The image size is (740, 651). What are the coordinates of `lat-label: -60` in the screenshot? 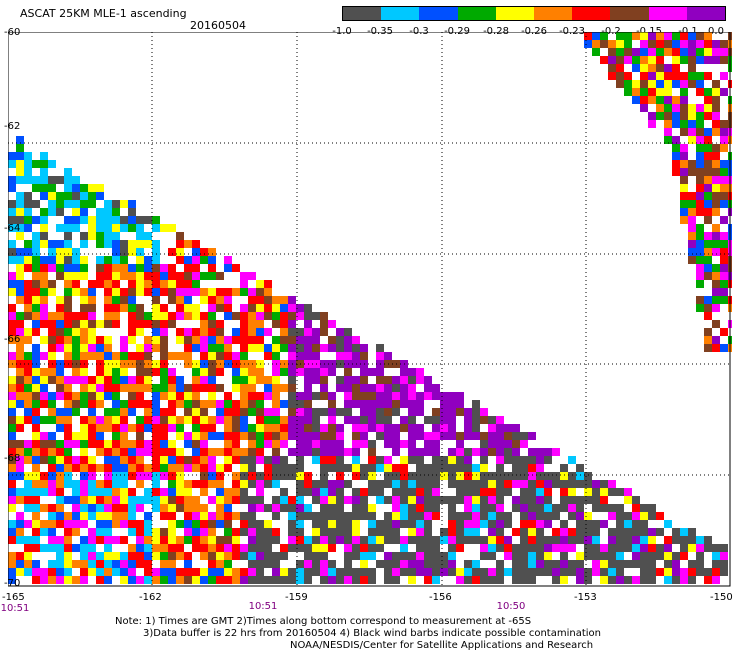 It's located at (12, 32).